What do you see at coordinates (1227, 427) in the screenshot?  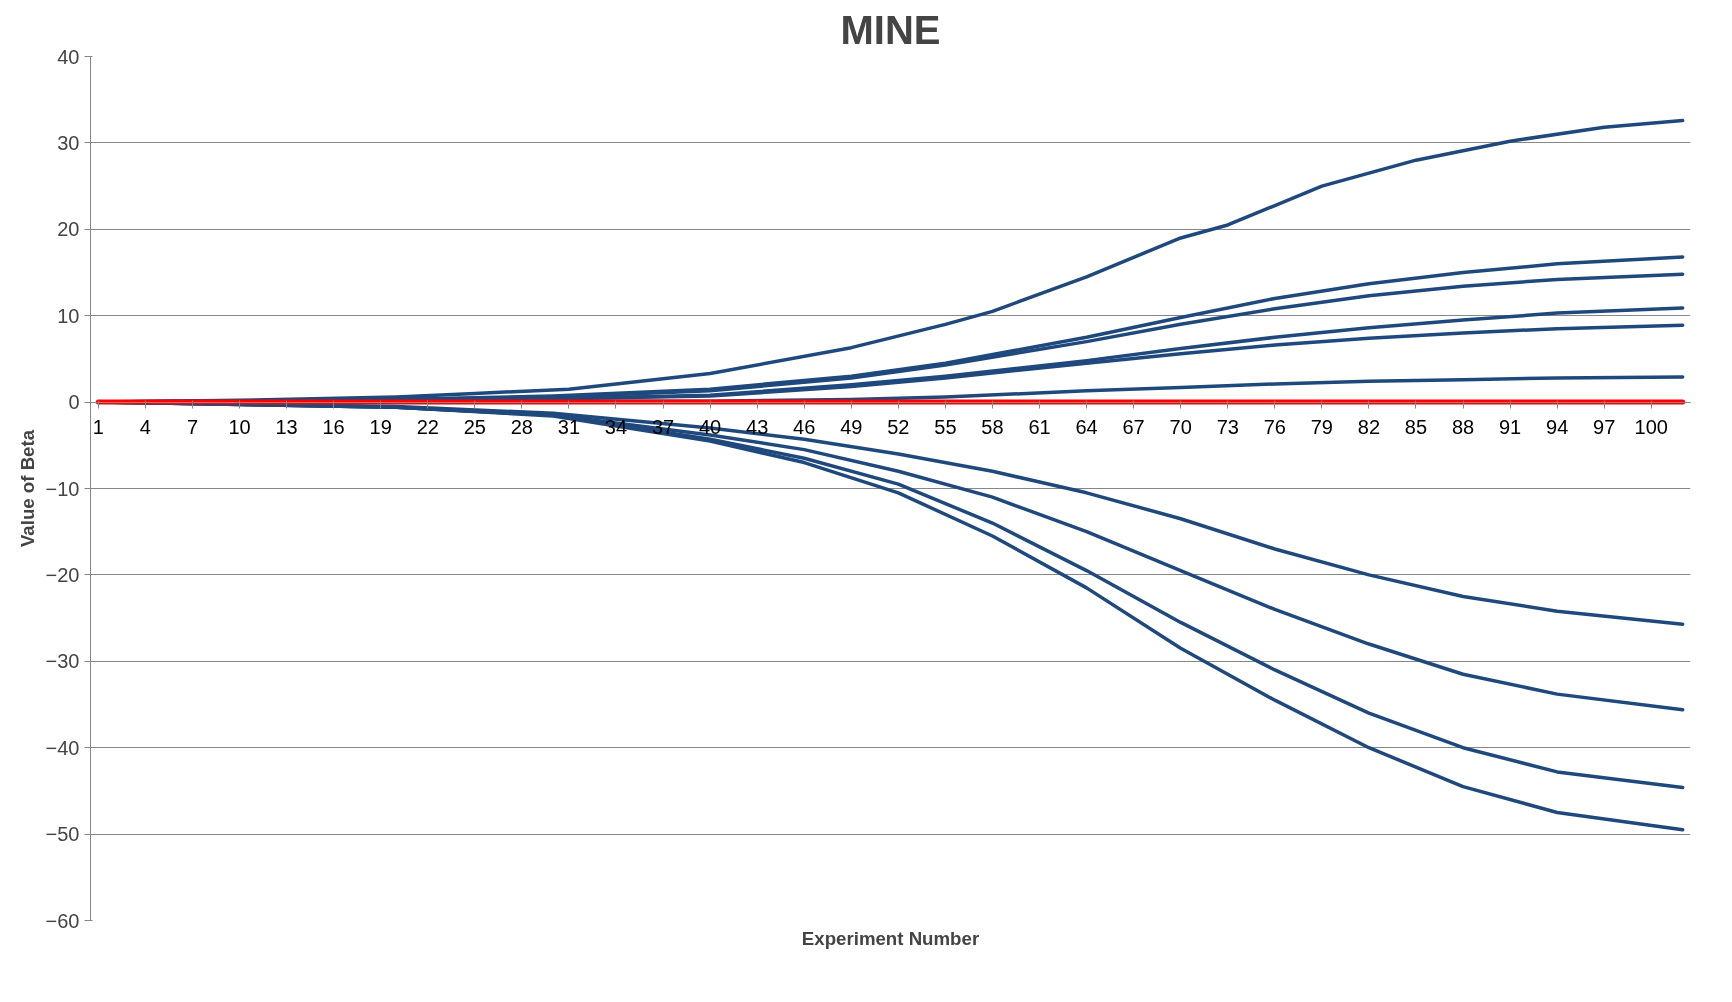 I see `x-tick-label: 73` at bounding box center [1227, 427].